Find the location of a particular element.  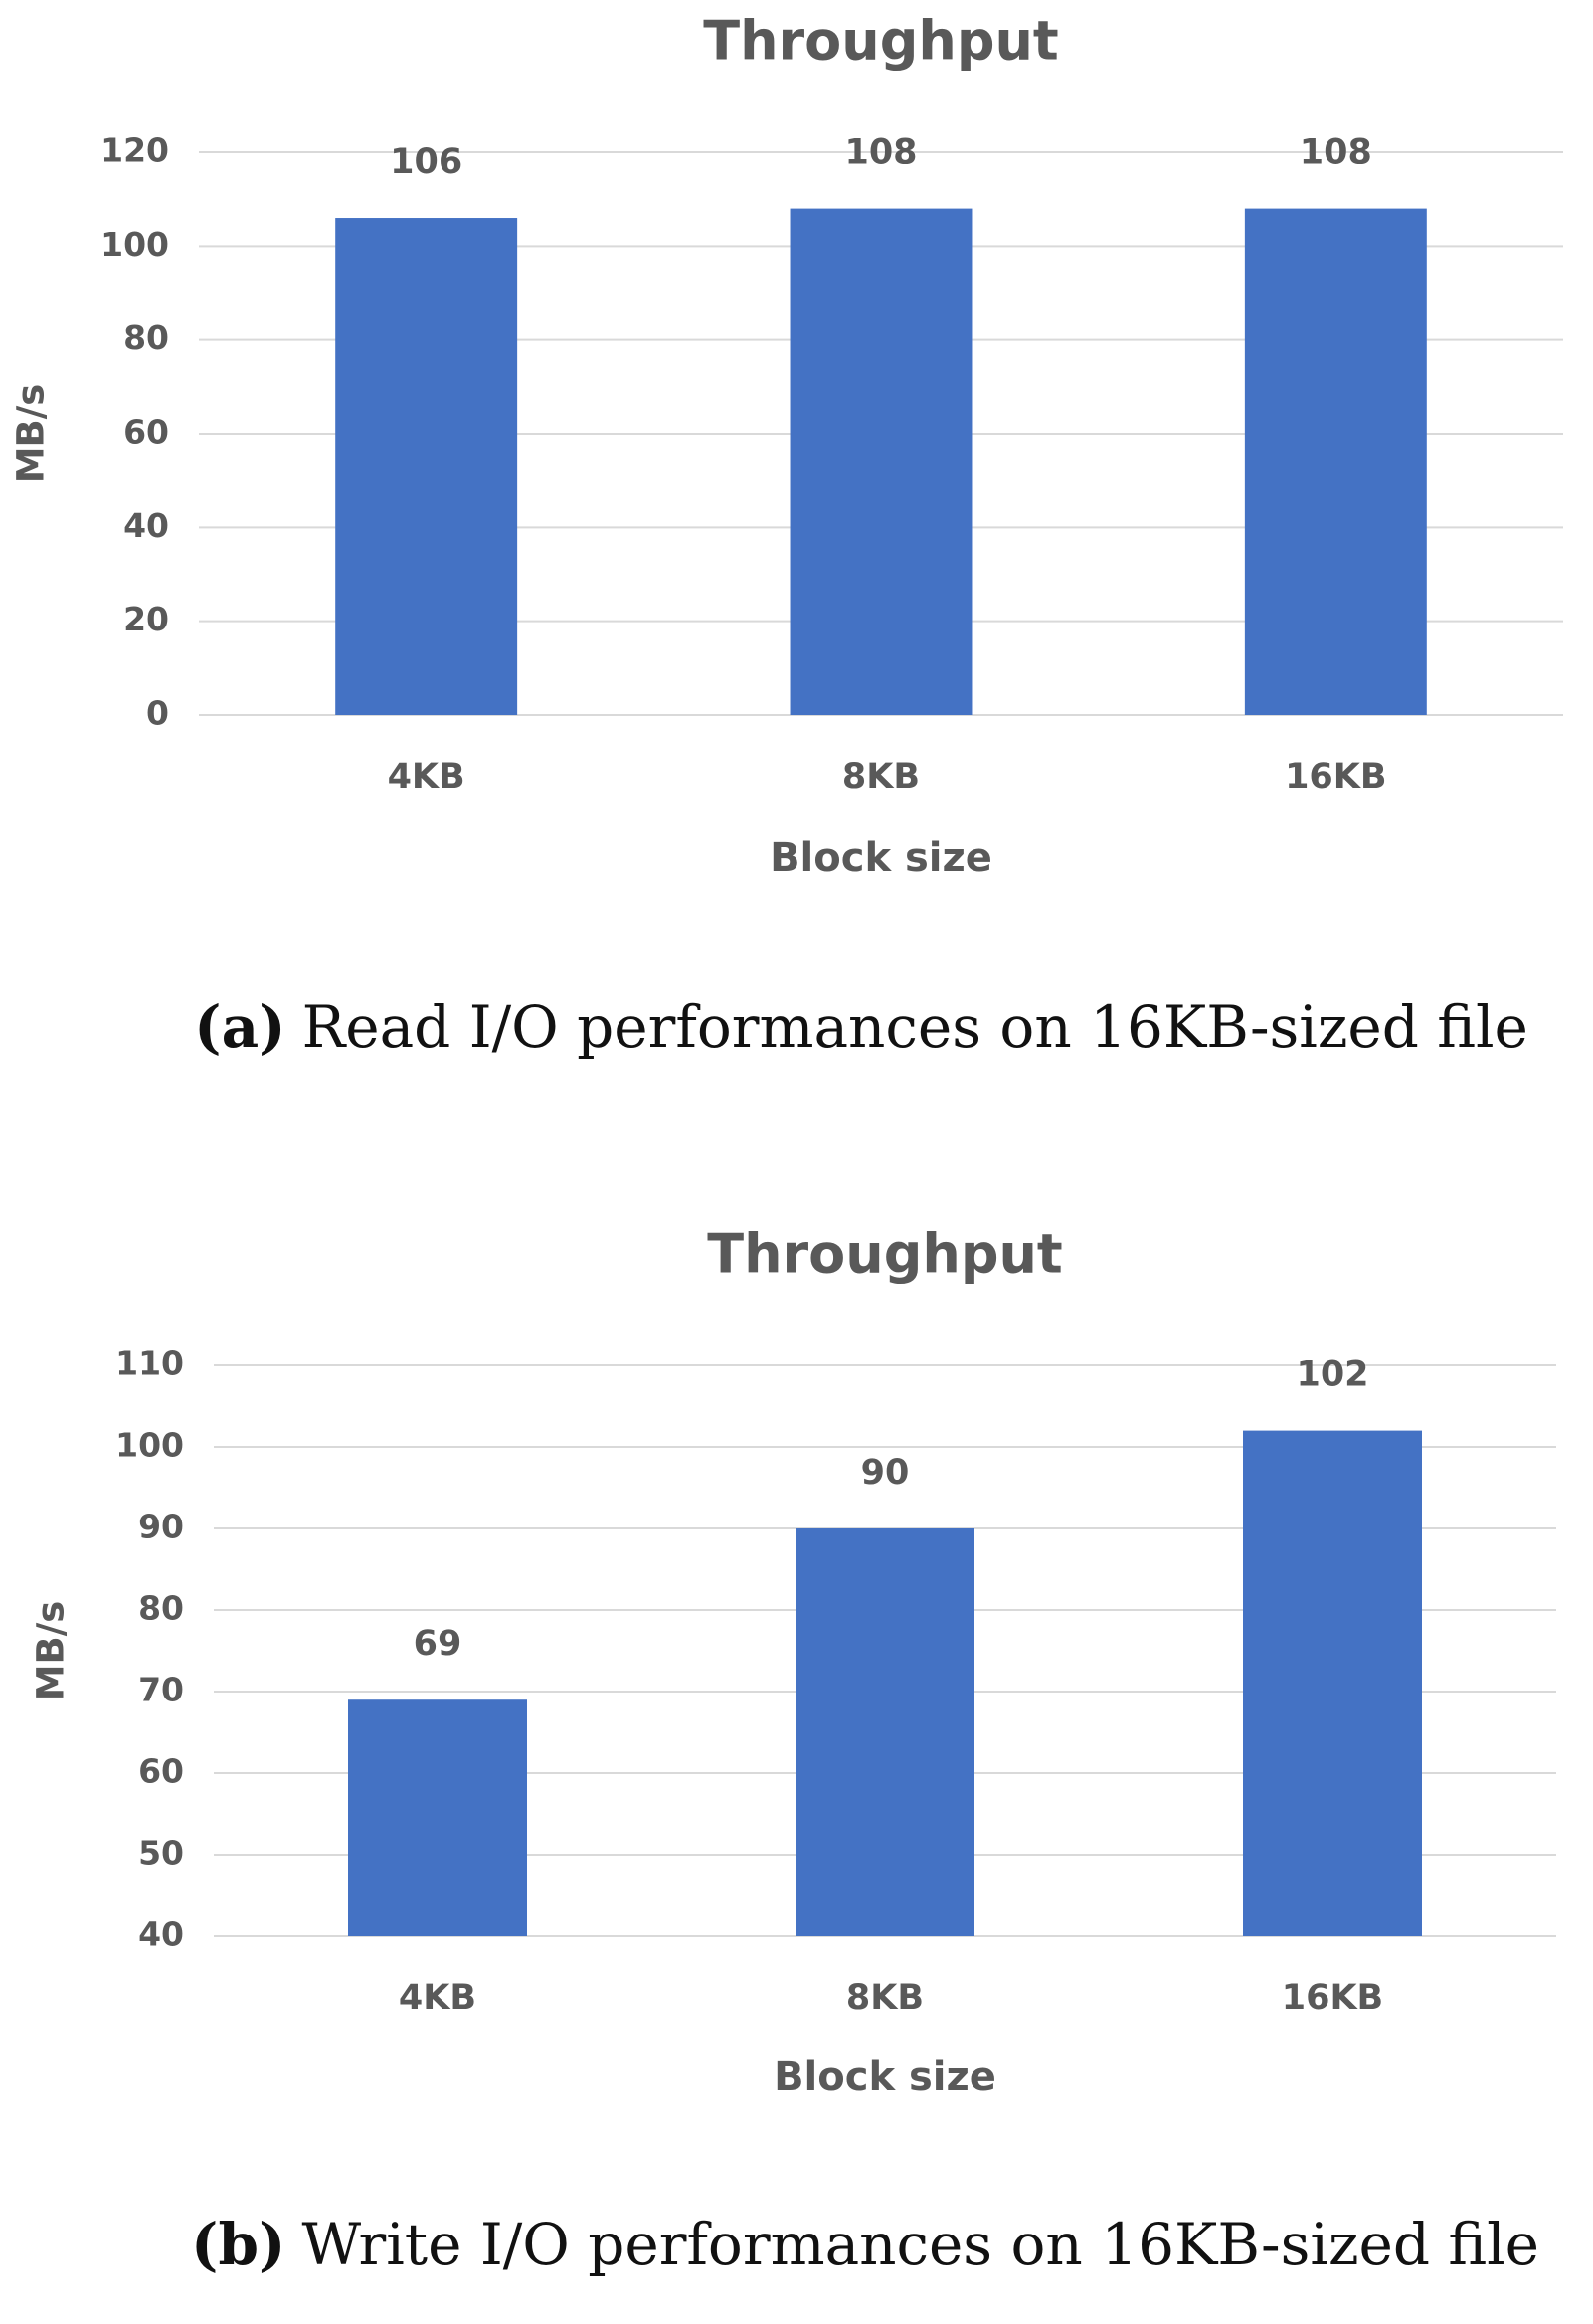

y-tick-label: 50 is located at coordinates (161, 1853).